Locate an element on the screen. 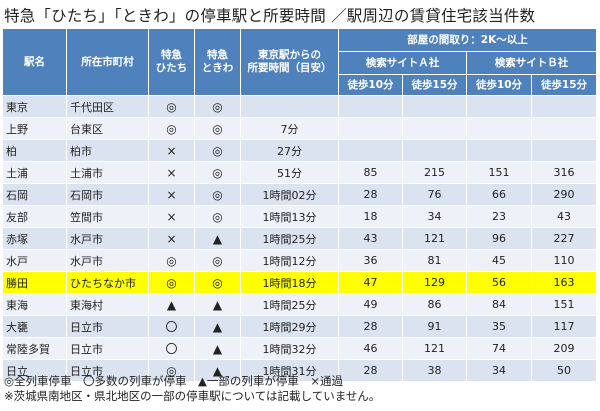  site-b-walk10: 45 is located at coordinates (499, 260).